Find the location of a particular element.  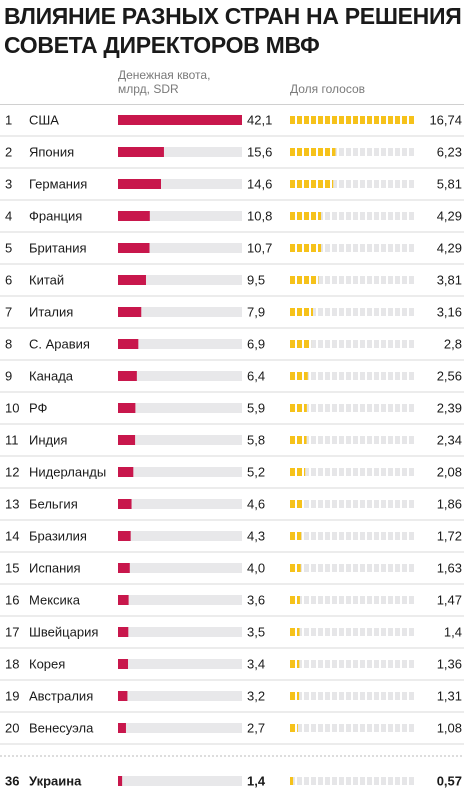

votes-value-18: 1,31 is located at coordinates (449, 696).